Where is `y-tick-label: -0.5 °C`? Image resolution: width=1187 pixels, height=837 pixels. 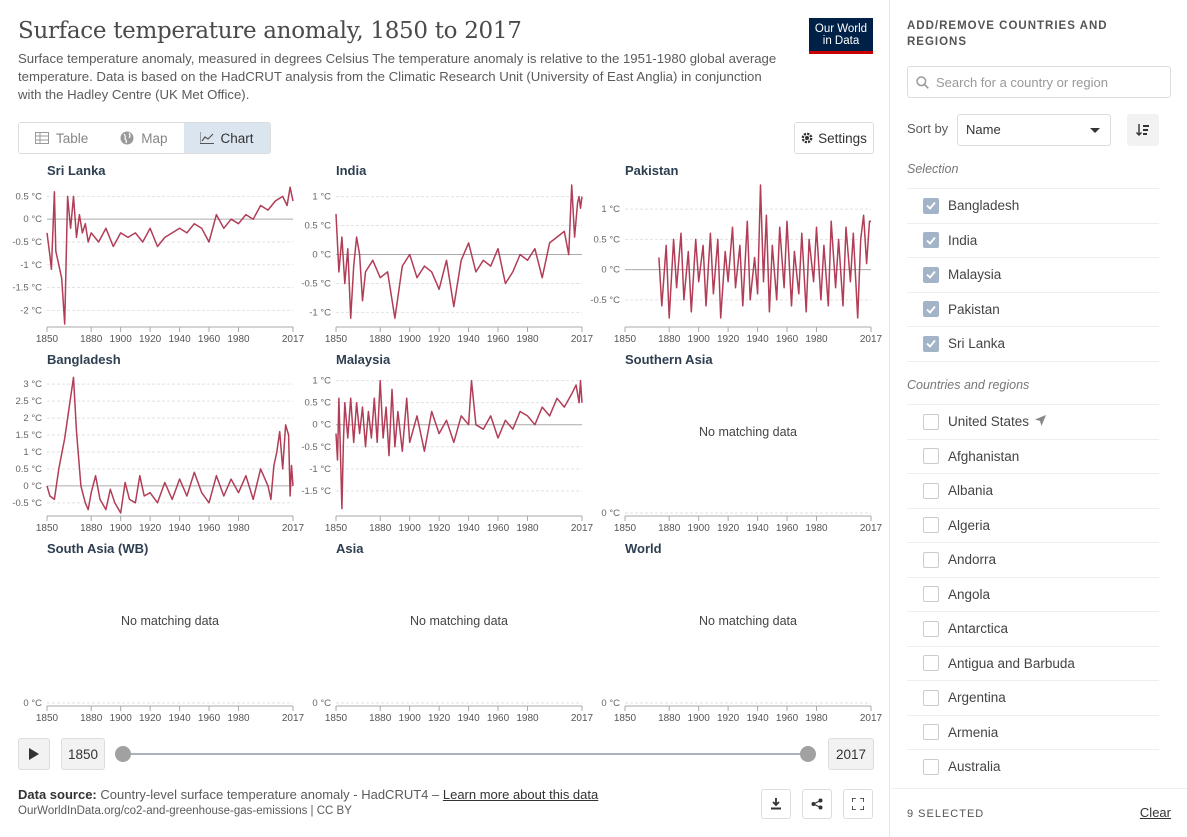
y-tick-label: -0.5 °C is located at coordinates (27, 503).